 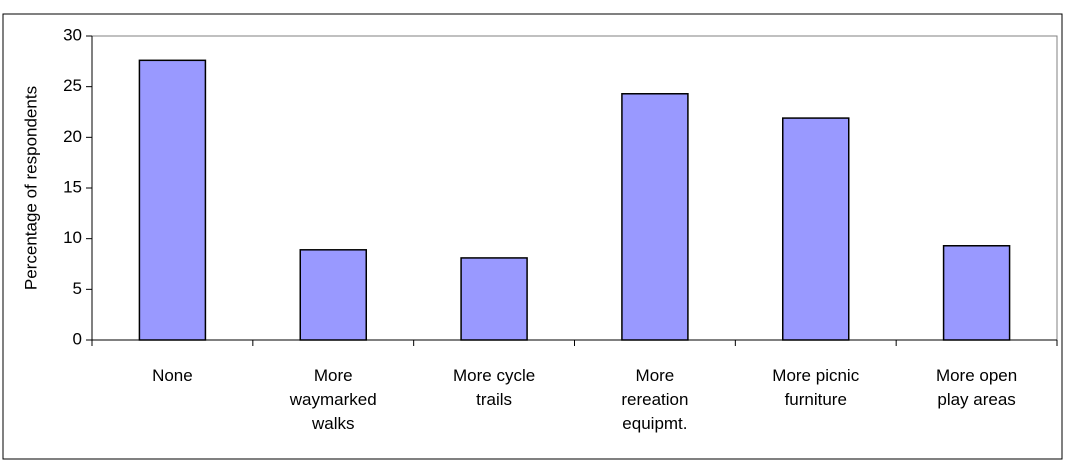 What do you see at coordinates (72, 237) in the screenshot?
I see `y-tick-label: 10` at bounding box center [72, 237].